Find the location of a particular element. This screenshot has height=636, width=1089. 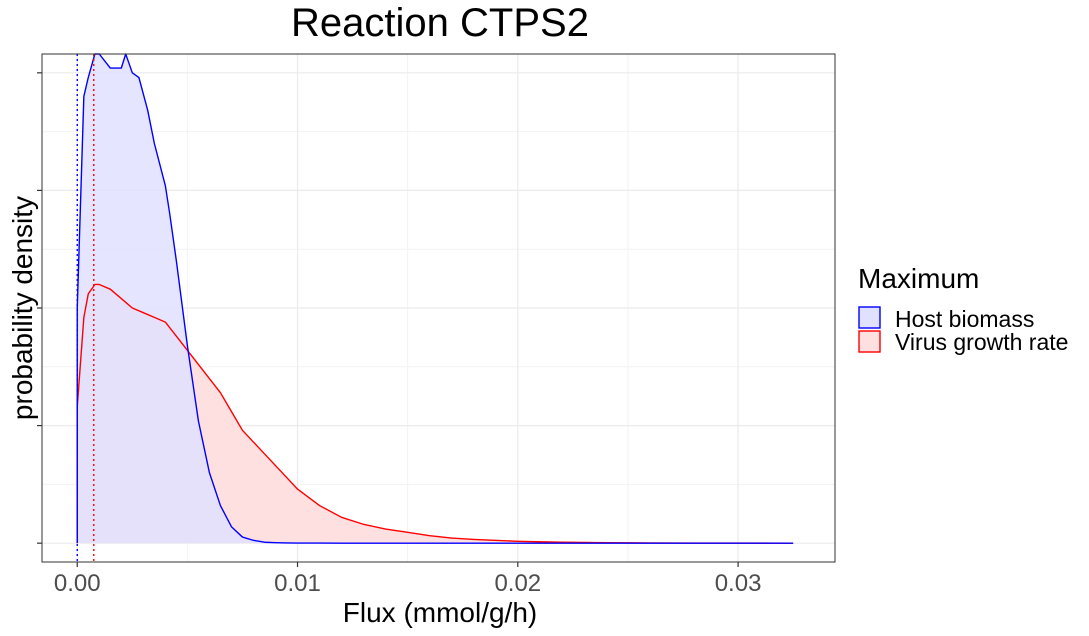

chart-title: Reaction CTPS2 is located at coordinates (440, 23).